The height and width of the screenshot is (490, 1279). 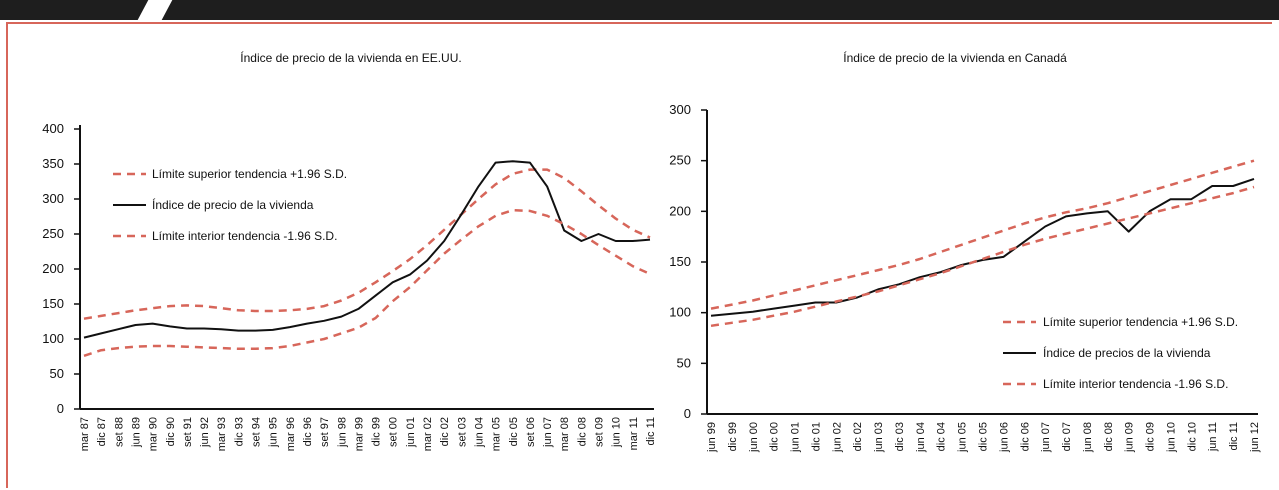 What do you see at coordinates (879, 437) in the screenshot?
I see `x-tick-label: jun 03` at bounding box center [879, 437].